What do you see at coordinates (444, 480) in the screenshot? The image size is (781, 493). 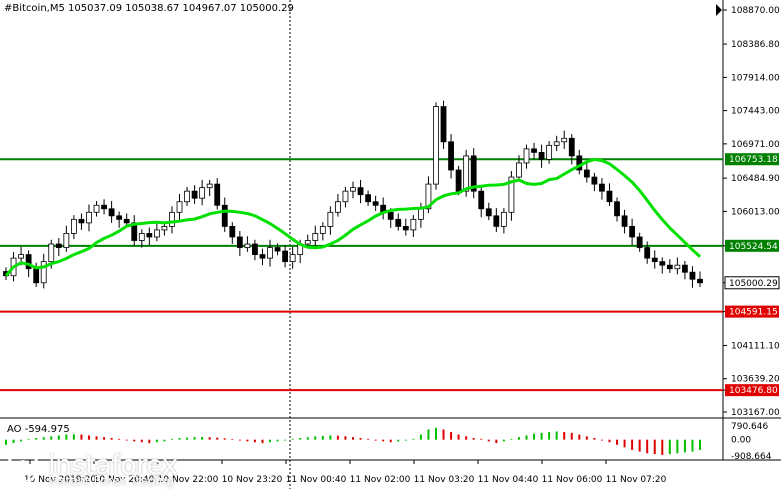 I see `time-tick-label: 11 Nov 03:20` at bounding box center [444, 480].